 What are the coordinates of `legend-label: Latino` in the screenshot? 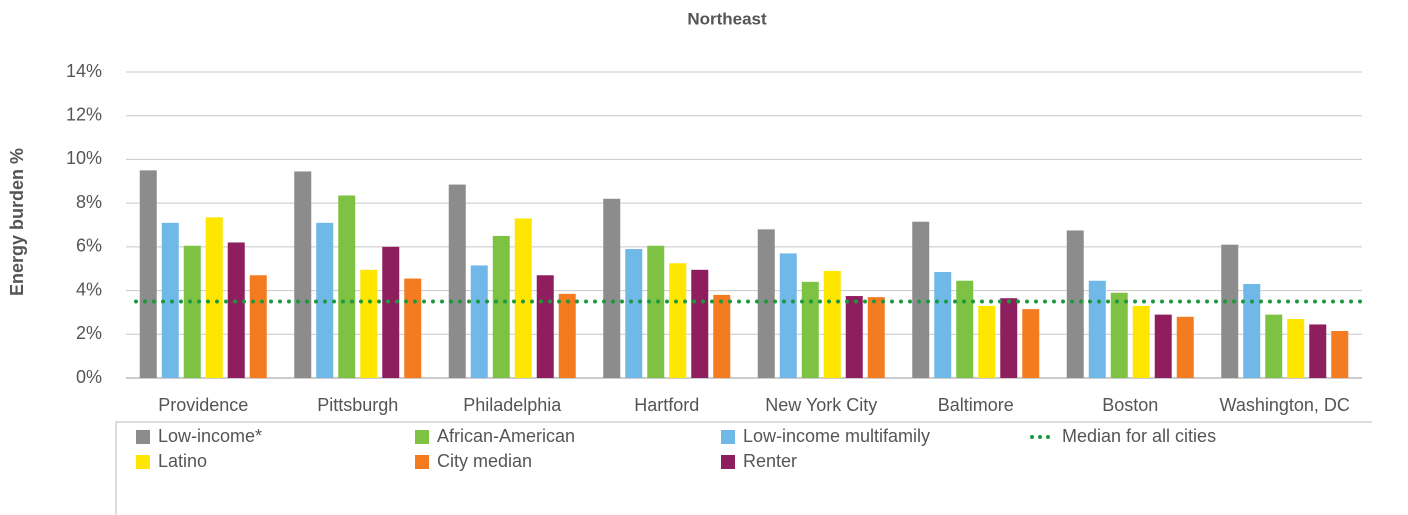 It's located at (182, 461).